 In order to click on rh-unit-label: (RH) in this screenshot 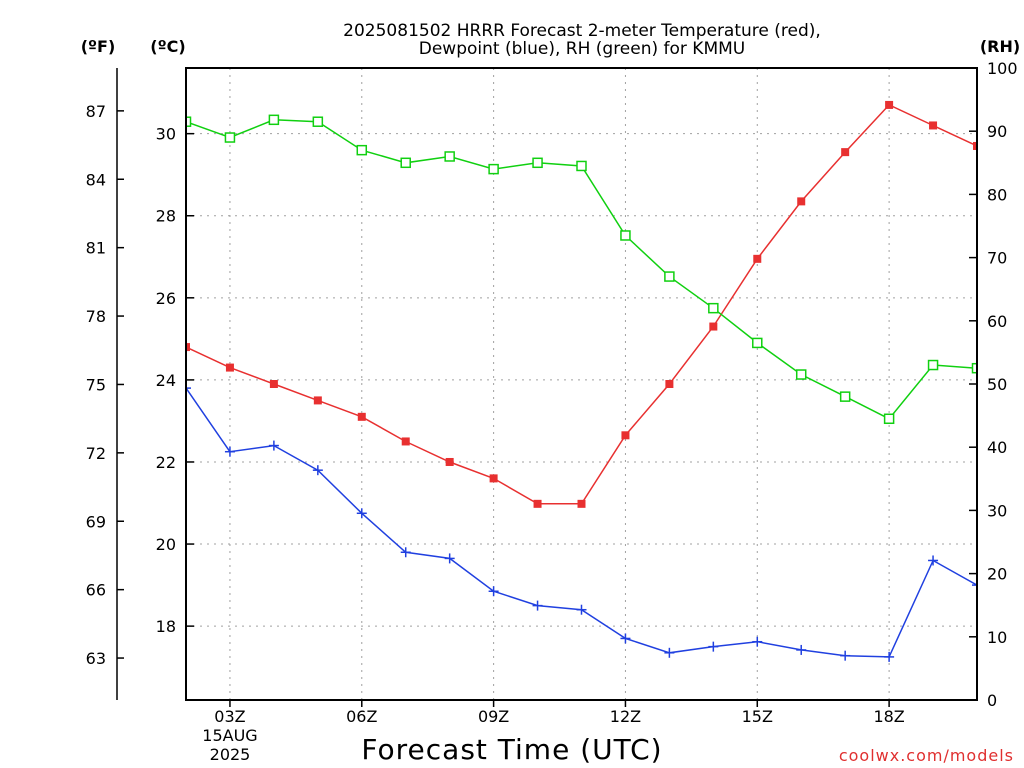, I will do `click(1000, 46)`.